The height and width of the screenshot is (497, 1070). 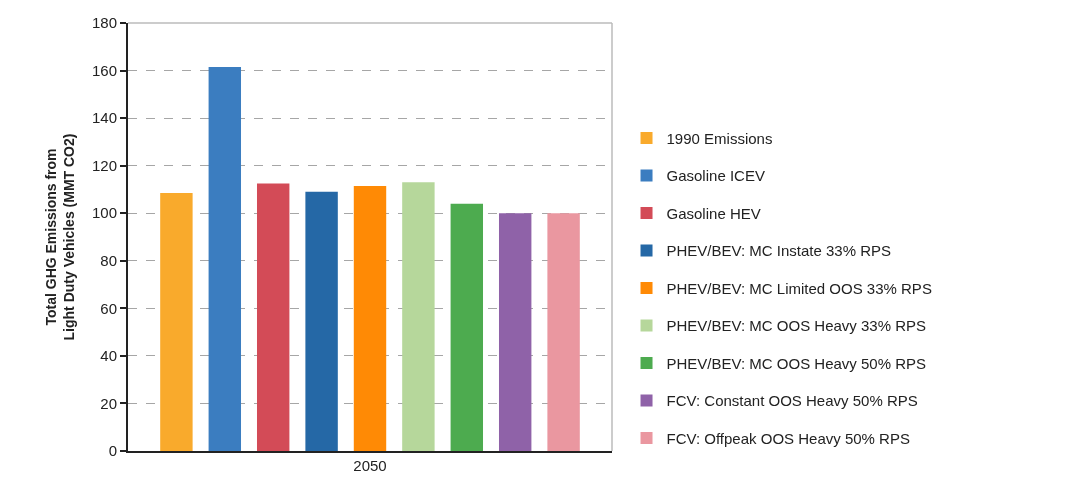 What do you see at coordinates (792, 401) in the screenshot?
I see `legend-label: FCV: Constant OOS Heavy 50% RPS` at bounding box center [792, 401].